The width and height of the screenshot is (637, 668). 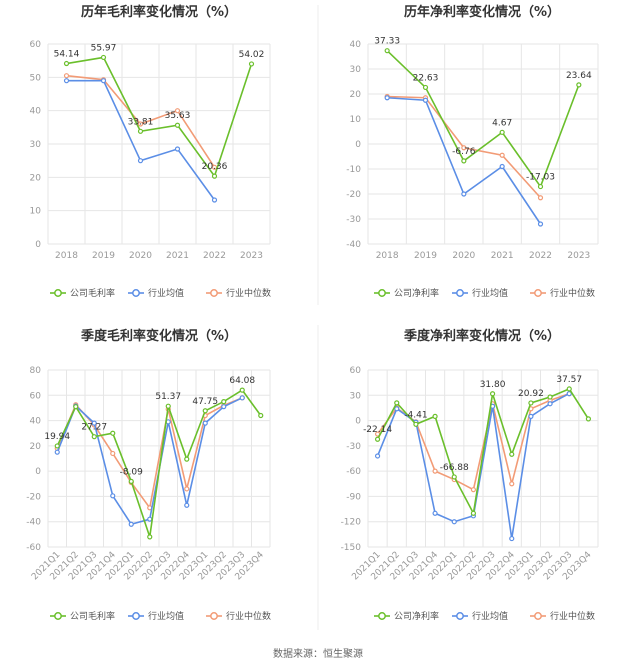 What do you see at coordinates (57, 437) in the screenshot?
I see `data-label: 19.94` at bounding box center [57, 437].